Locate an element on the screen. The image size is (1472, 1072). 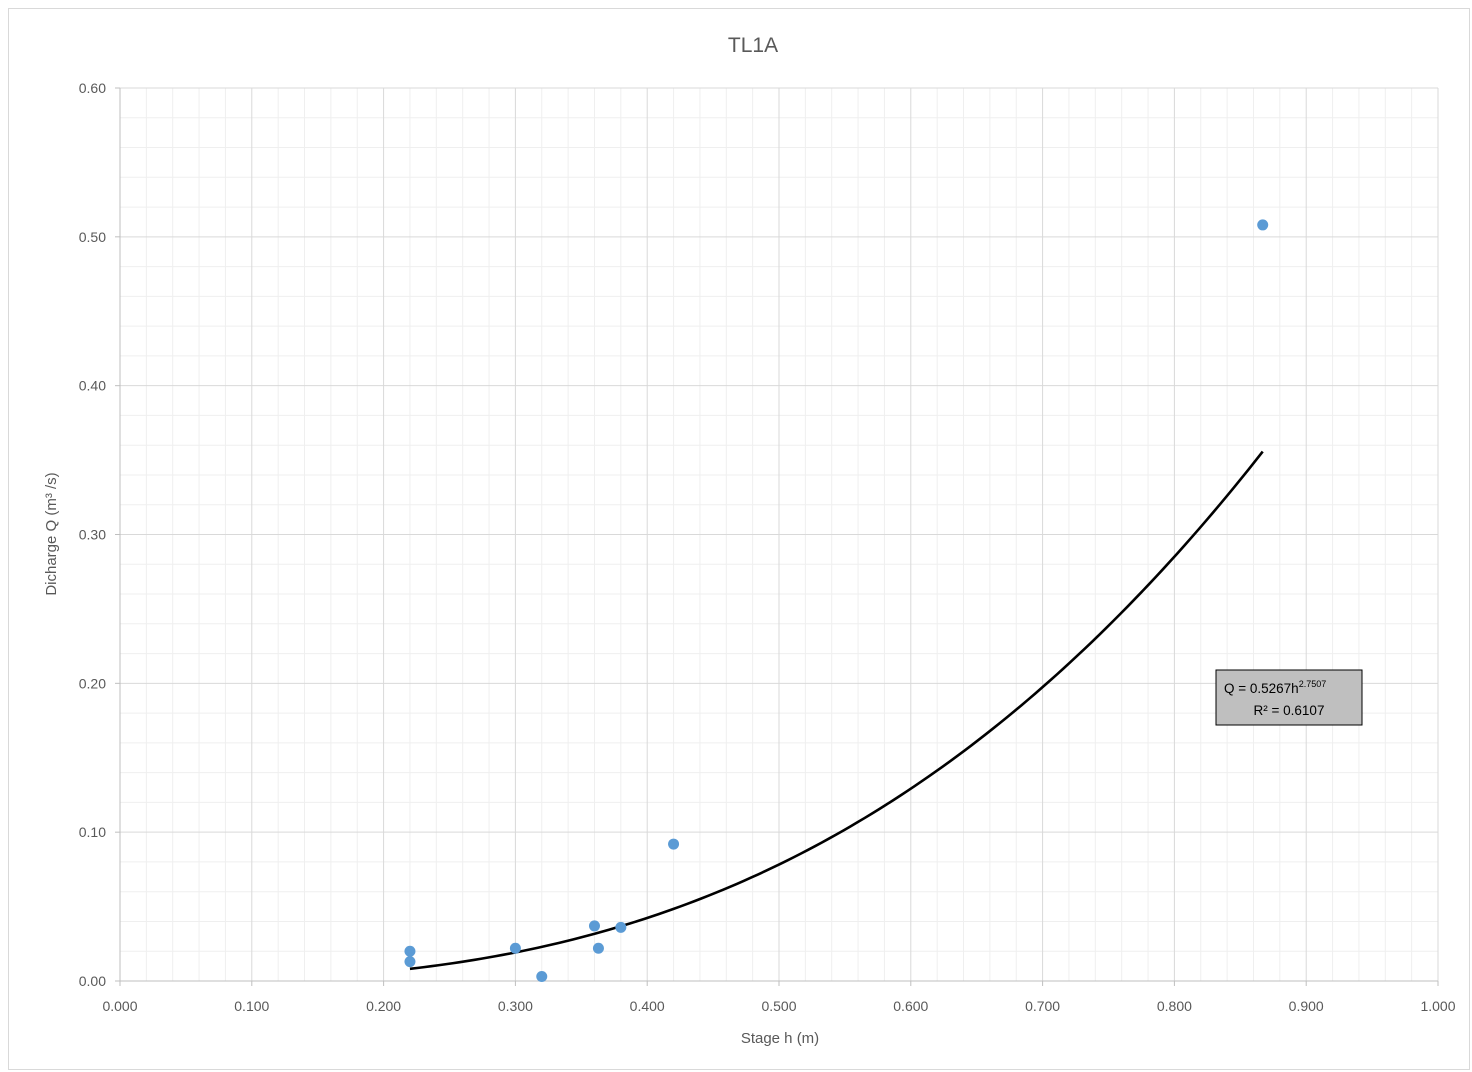
x-tick-label: 0.800 is located at coordinates (1174, 1006).